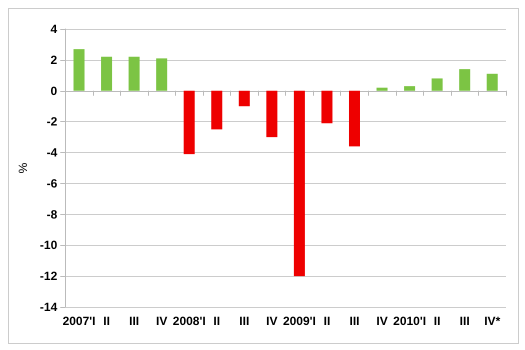 This screenshot has width=525, height=350. Describe the element at coordinates (492, 321) in the screenshot. I see `x-tick-label: IV*` at that location.